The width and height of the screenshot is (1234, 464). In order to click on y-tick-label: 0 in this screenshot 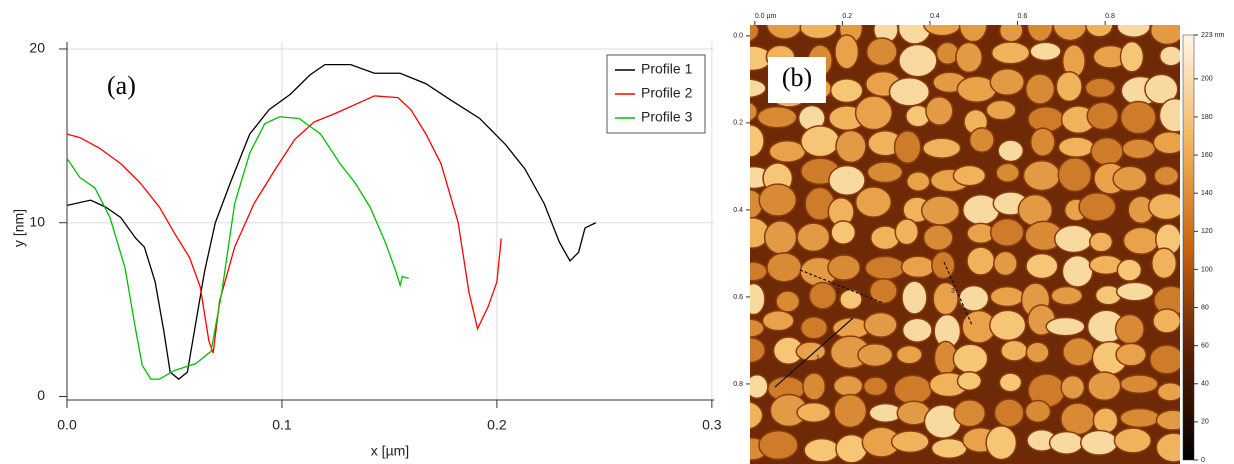, I will do `click(41, 395)`.